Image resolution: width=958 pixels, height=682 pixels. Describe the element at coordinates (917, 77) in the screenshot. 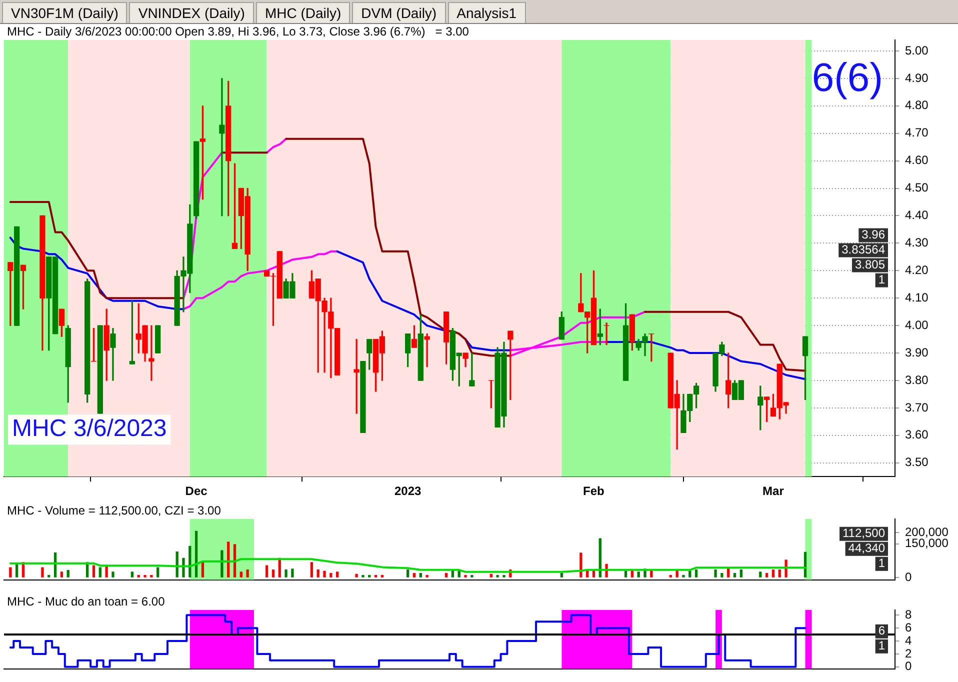

I see `y-tick-label: 4.90` at that location.